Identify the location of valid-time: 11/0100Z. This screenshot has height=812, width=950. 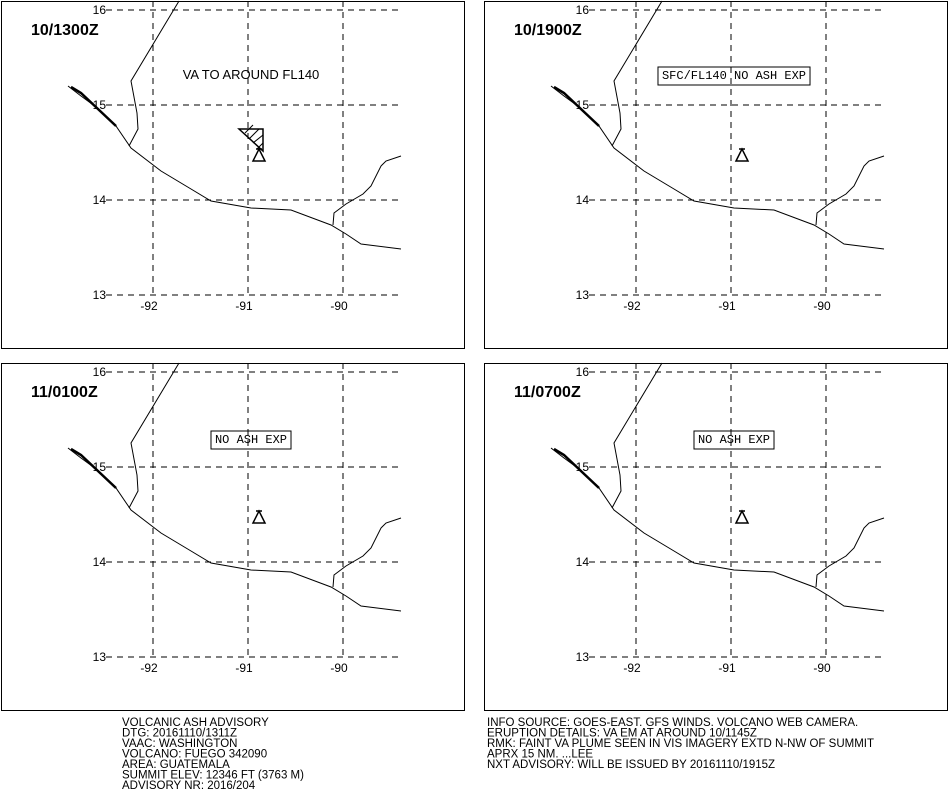
(64, 392).